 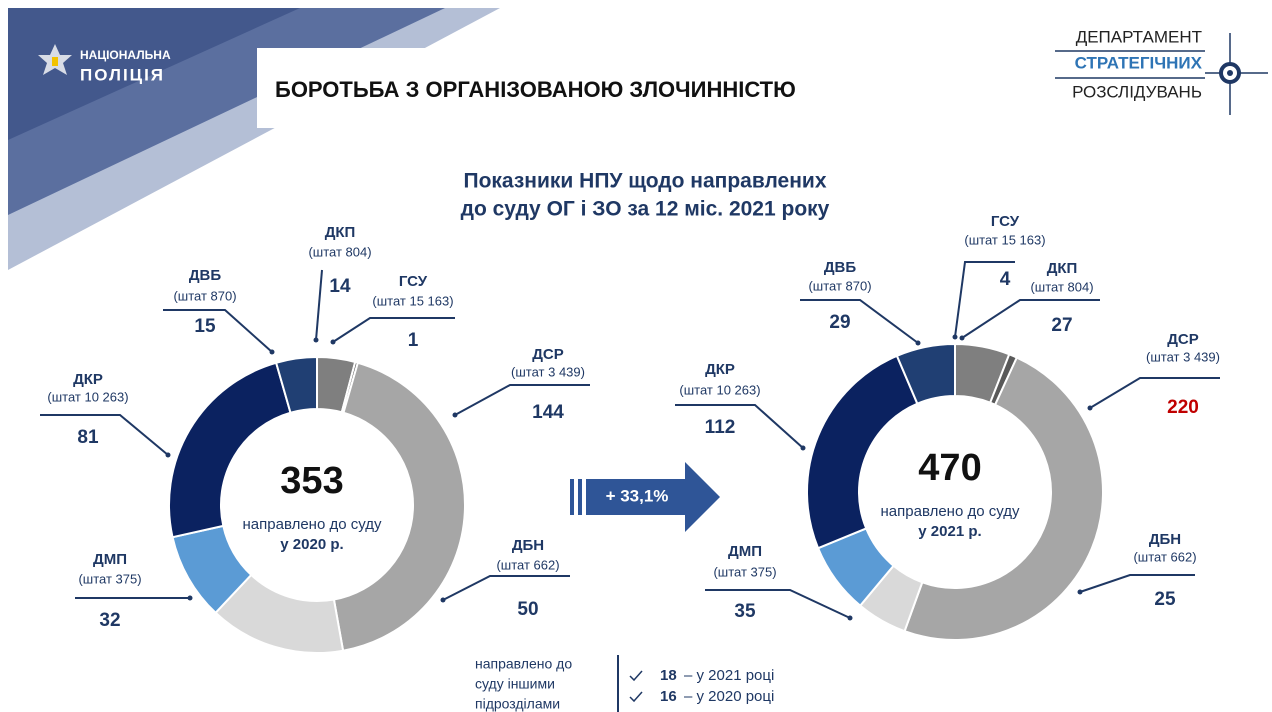 I want to click on subtitle: до суду ОГ і ЗО за 12 міс. 2021 року, so click(x=645, y=209).